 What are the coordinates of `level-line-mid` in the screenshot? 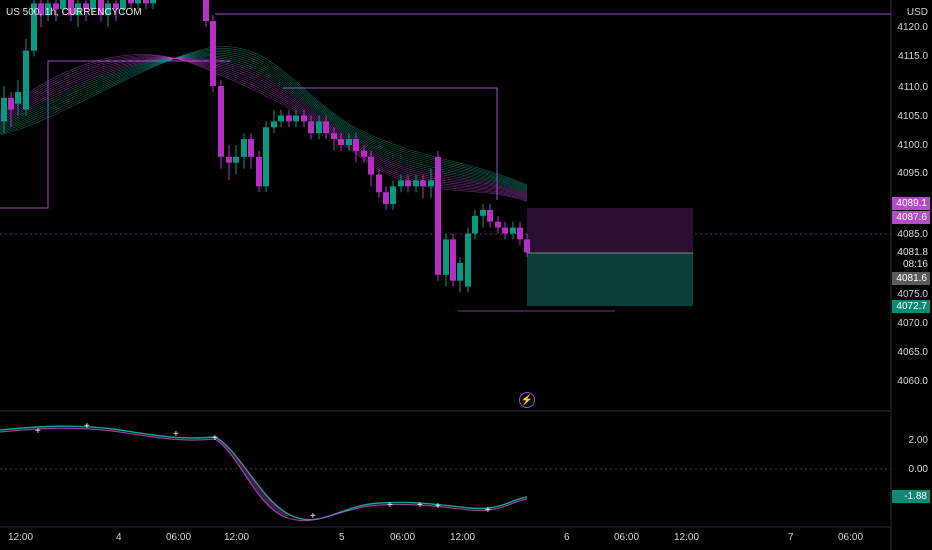 It's located at (390, 143).